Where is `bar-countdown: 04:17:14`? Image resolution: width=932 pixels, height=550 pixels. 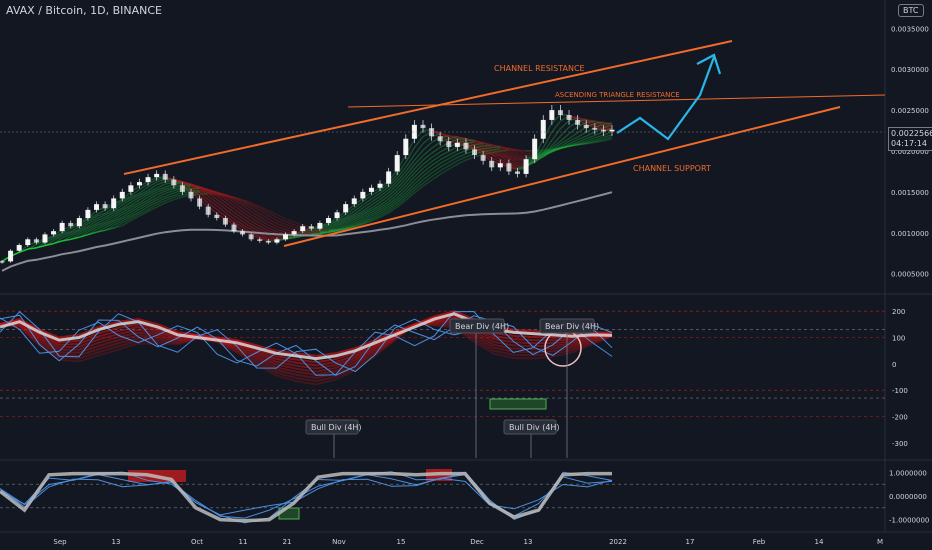
bar-countdown: 04:17:14 is located at coordinates (909, 143).